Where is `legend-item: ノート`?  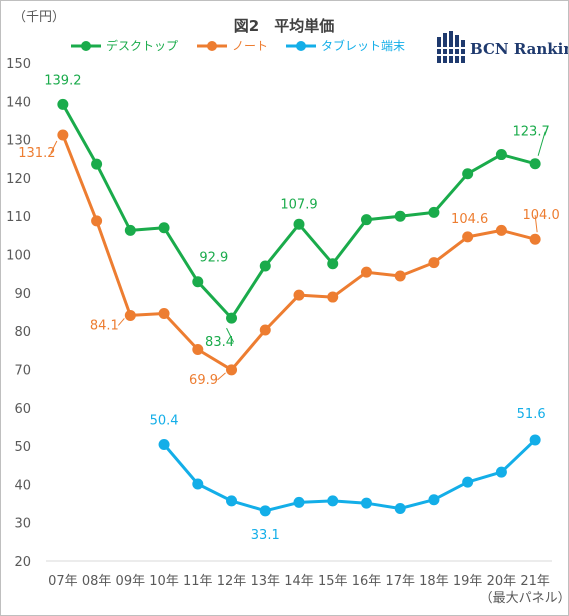
legend-item: ノート is located at coordinates (232, 46).